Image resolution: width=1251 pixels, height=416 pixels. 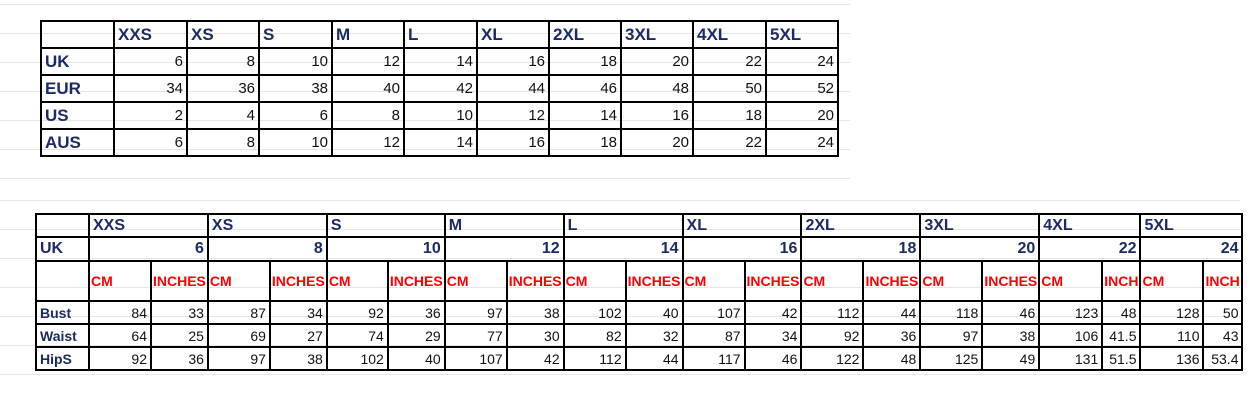 I want to click on size-value: 22, so click(x=729, y=61).